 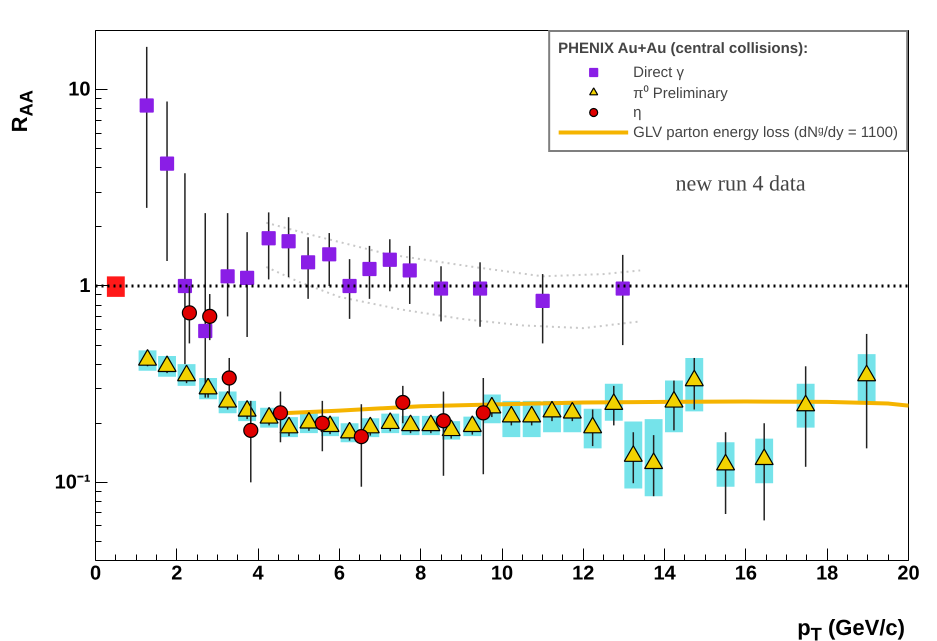 I want to click on x-tick-label: 16, so click(x=746, y=573).